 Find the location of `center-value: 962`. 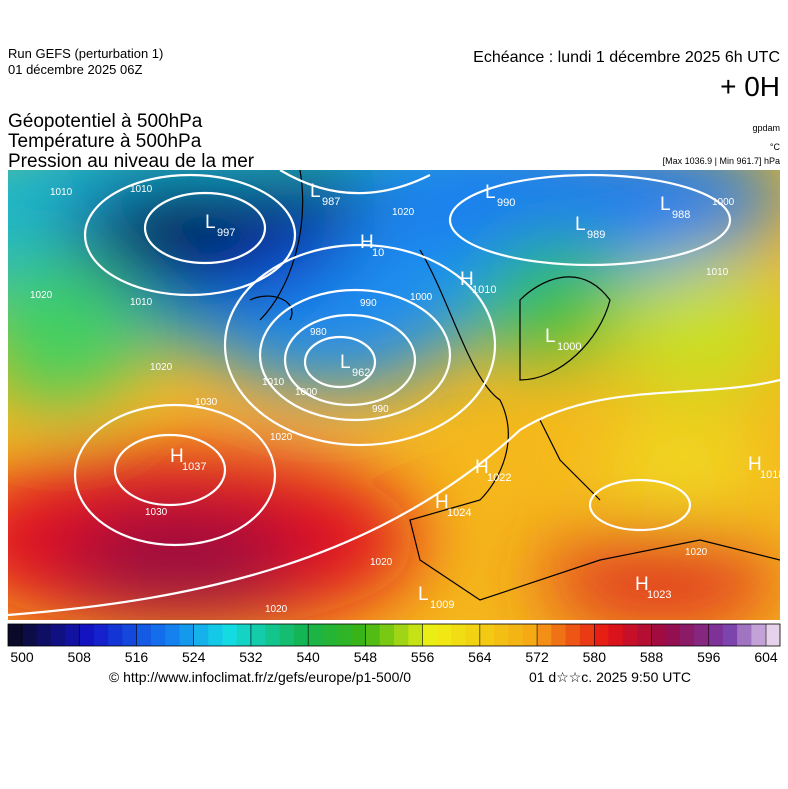

center-value: 962 is located at coordinates (361, 373).